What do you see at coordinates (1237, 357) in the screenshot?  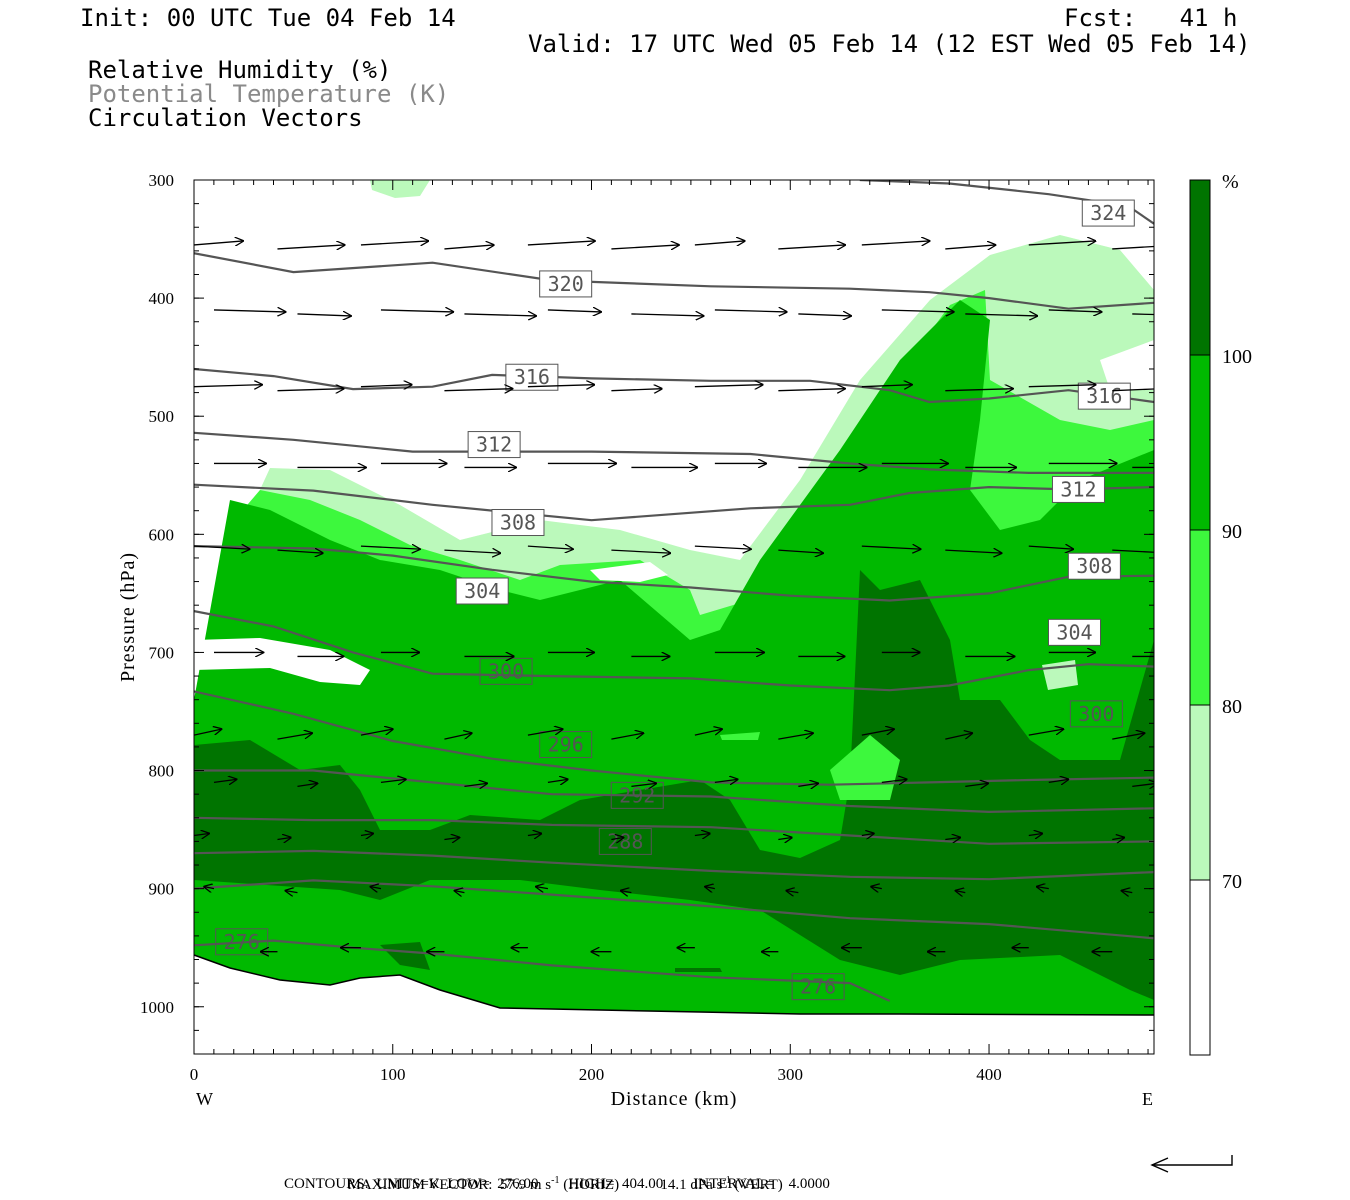 I see `colorbar-label-100: 100` at bounding box center [1237, 357].